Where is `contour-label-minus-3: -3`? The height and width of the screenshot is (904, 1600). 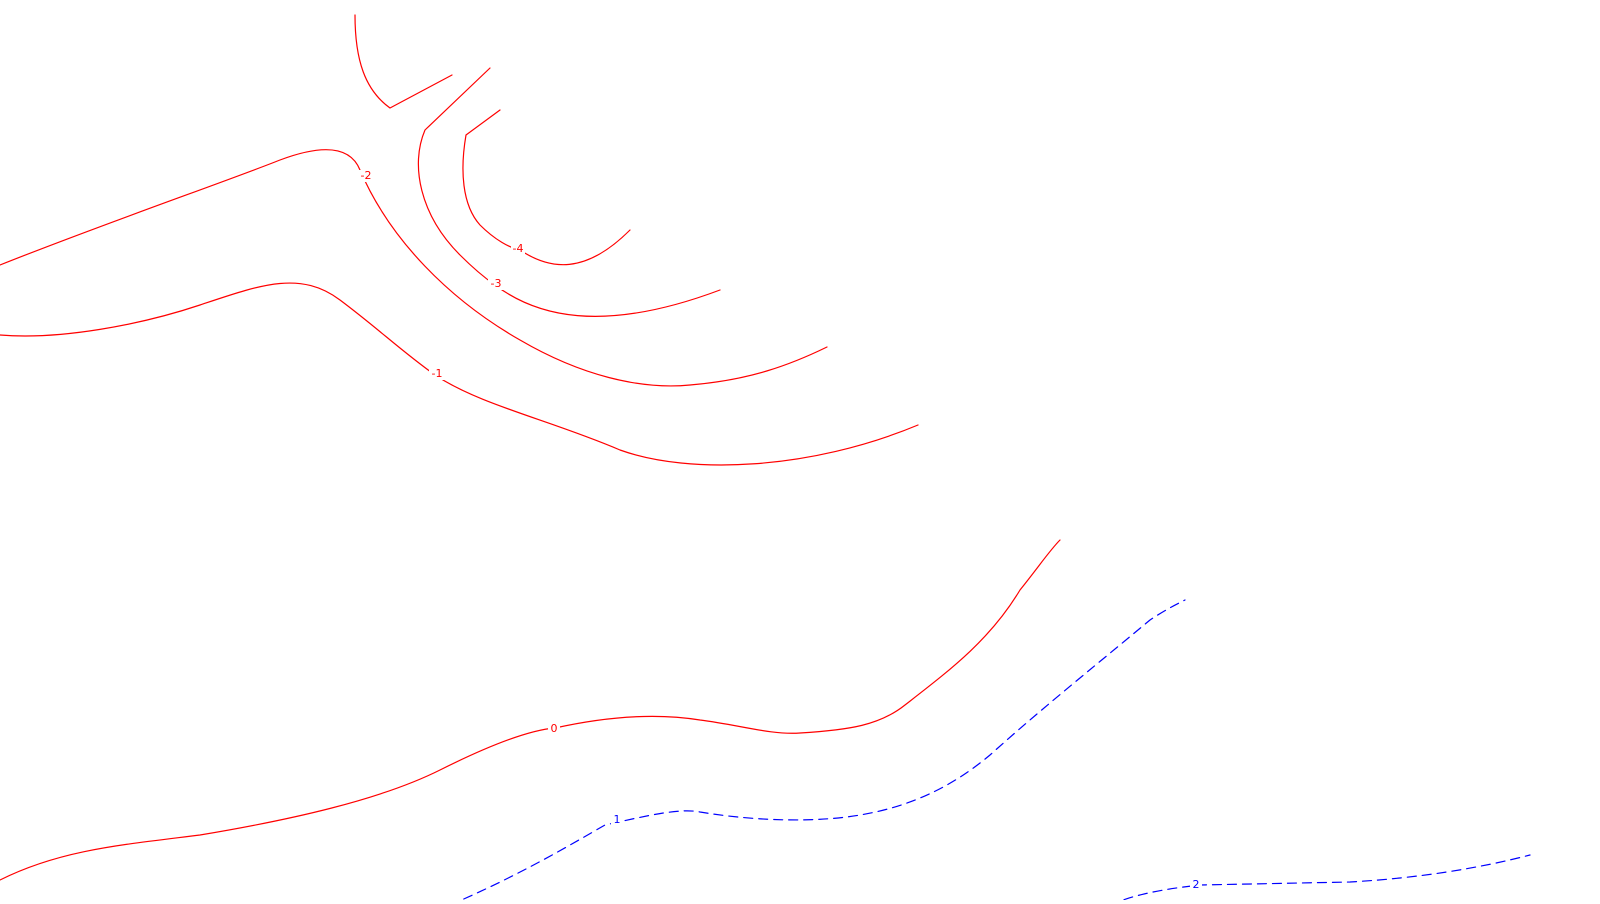
contour-label-minus-3: -3 is located at coordinates (496, 283).